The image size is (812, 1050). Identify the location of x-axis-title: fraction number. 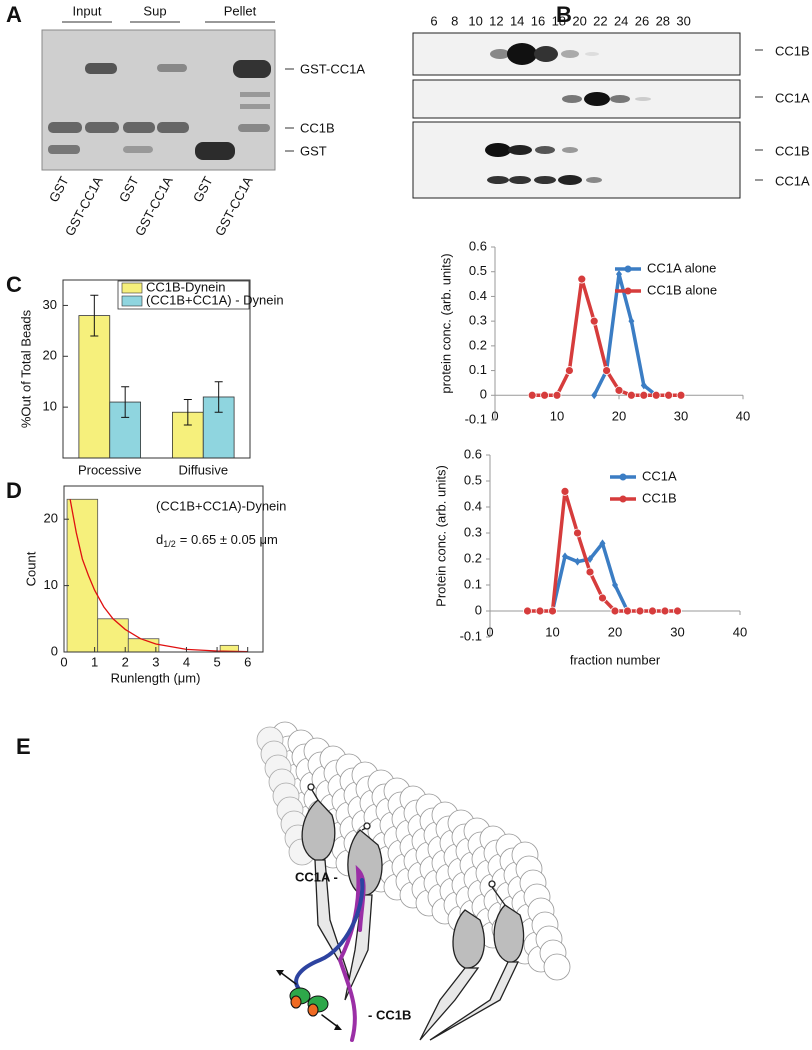
(615, 659).